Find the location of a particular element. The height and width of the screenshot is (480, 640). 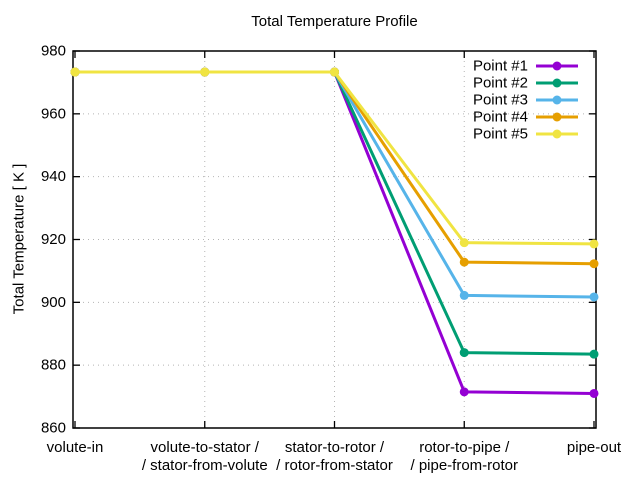

legend-label: Point #5 is located at coordinates (500, 134).